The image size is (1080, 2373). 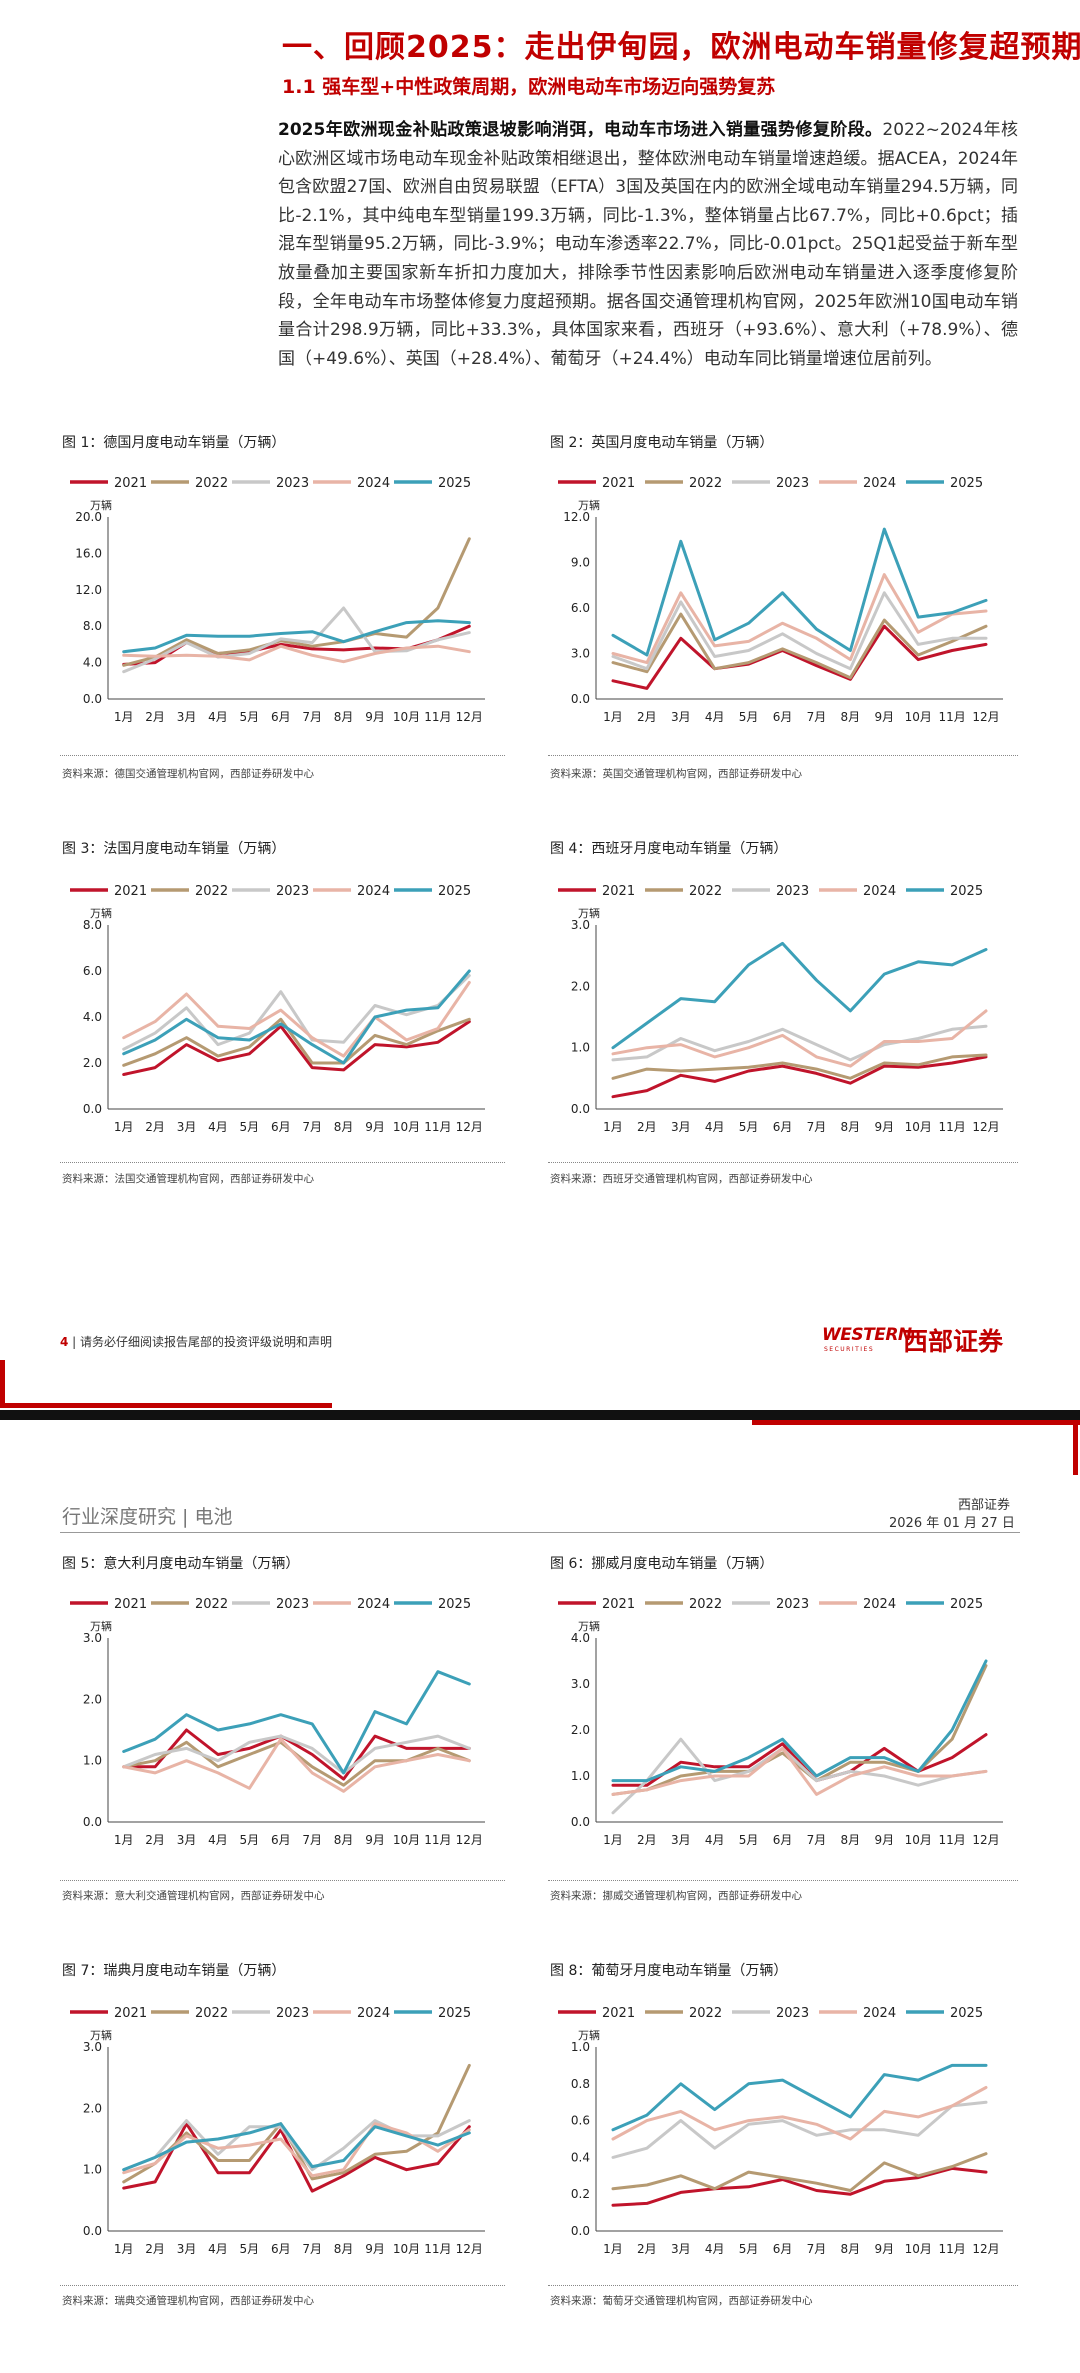 I want to click on fig6-title: 图 6：挪威月度电动车销量（万辆）, so click(x=662, y=1564).